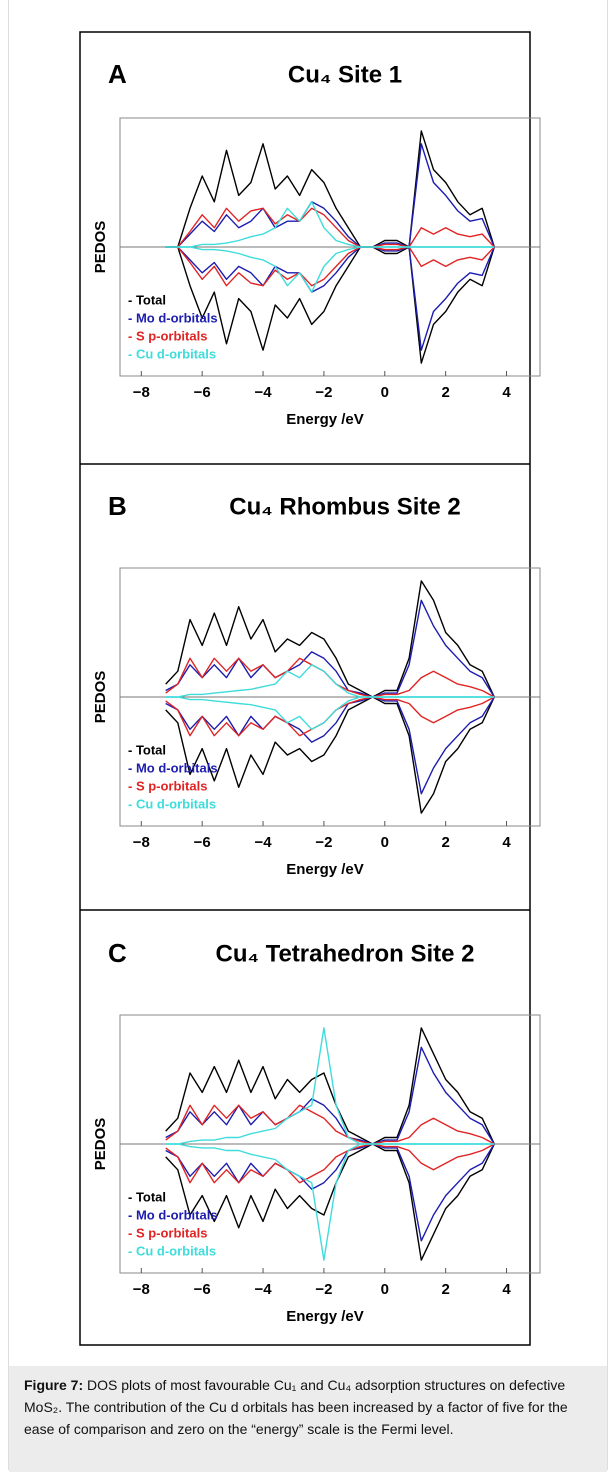  Describe the element at coordinates (117, 953) in the screenshot. I see `panel-label: C` at that location.